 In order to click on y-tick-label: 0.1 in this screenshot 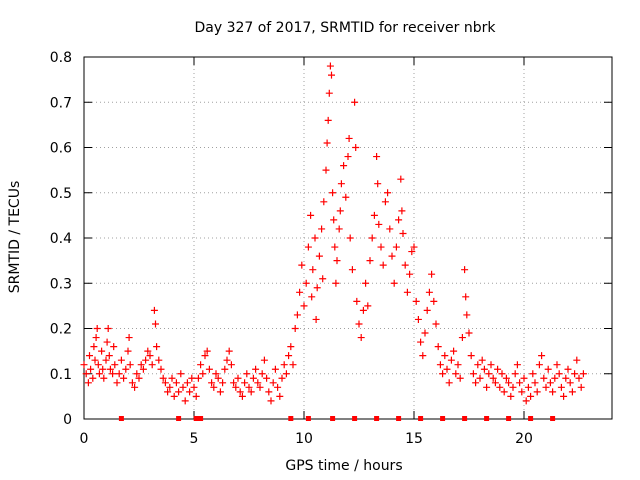, I will do `click(61, 375)`.